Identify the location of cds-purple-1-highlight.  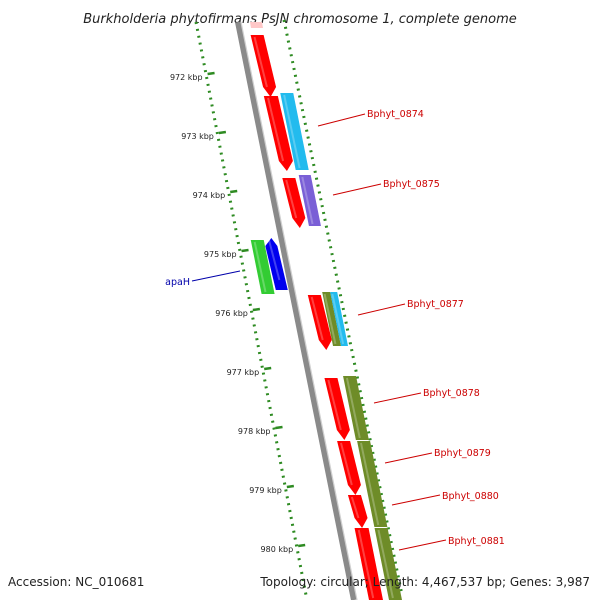
(307, 200).